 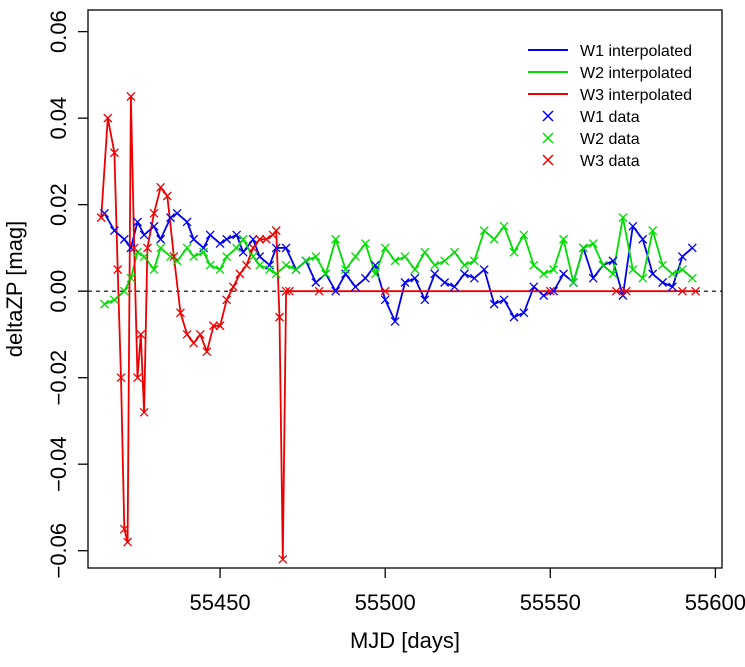 What do you see at coordinates (715, 602) in the screenshot?
I see `x-tick-label: 55600` at bounding box center [715, 602].